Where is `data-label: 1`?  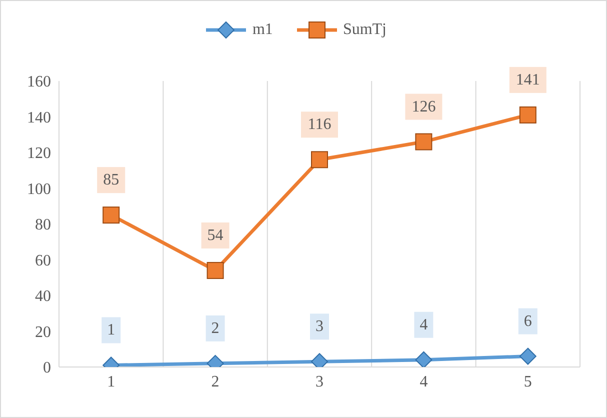 data-label: 1 is located at coordinates (111, 330).